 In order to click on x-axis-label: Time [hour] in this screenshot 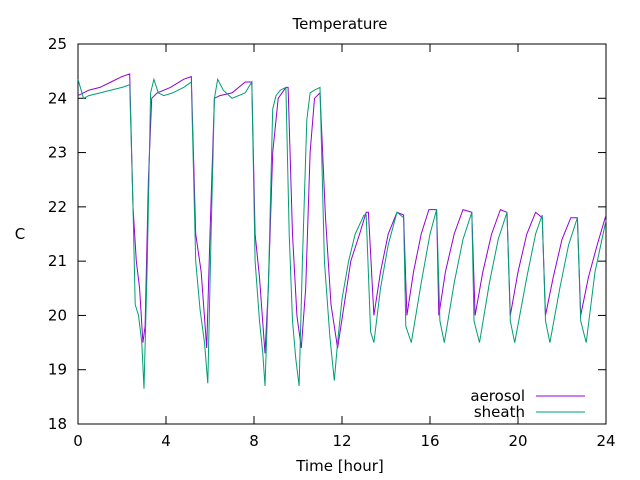, I will do `click(339, 466)`.